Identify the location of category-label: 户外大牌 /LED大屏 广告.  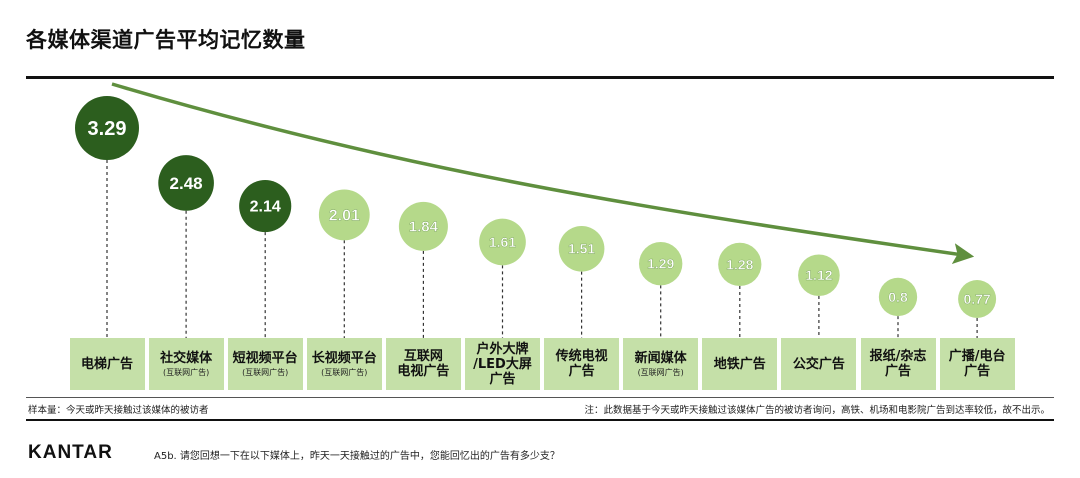
(502, 364).